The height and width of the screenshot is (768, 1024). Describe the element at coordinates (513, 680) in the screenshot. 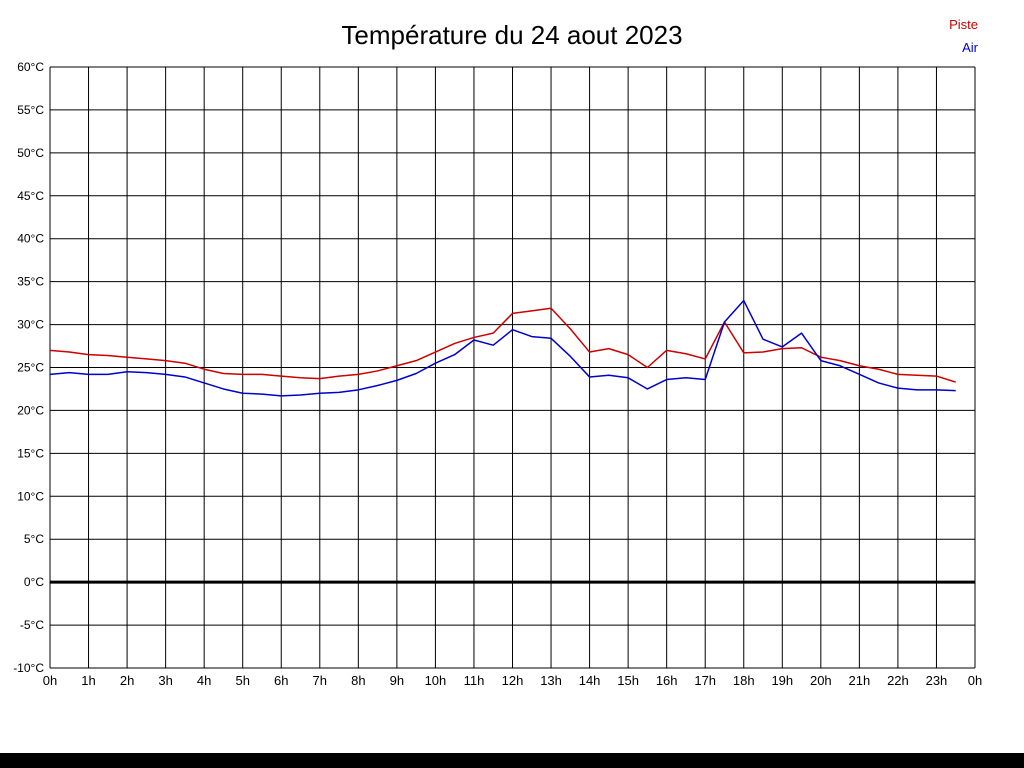

I see `x-tick-label: 12h` at that location.